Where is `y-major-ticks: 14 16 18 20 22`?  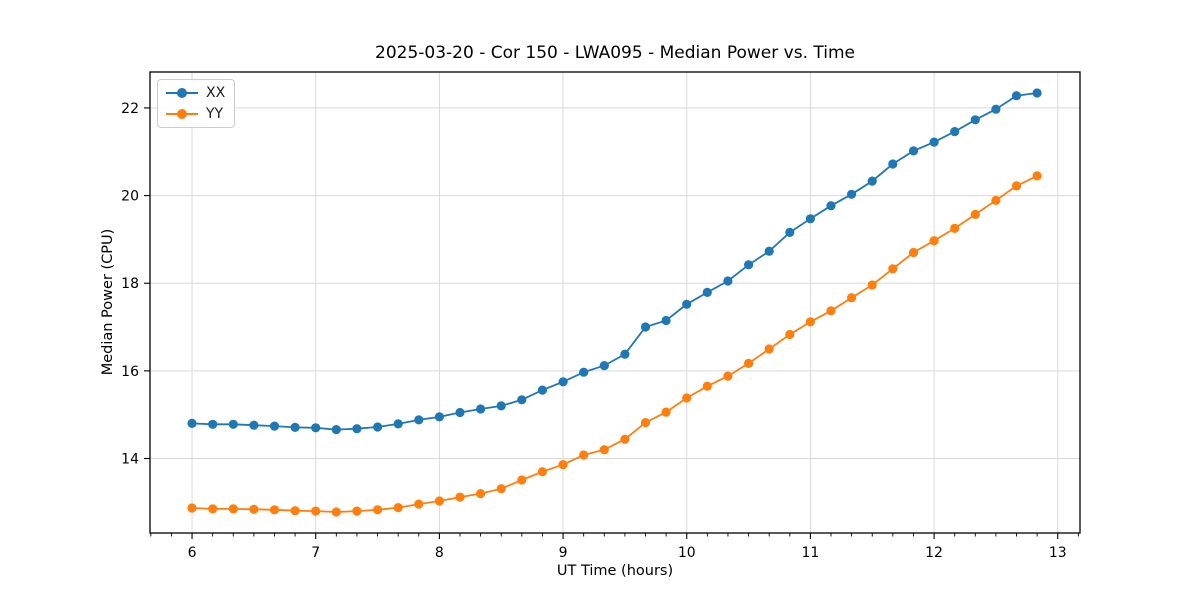
y-major-ticks: 14 16 18 20 22 is located at coordinates (135, 284).